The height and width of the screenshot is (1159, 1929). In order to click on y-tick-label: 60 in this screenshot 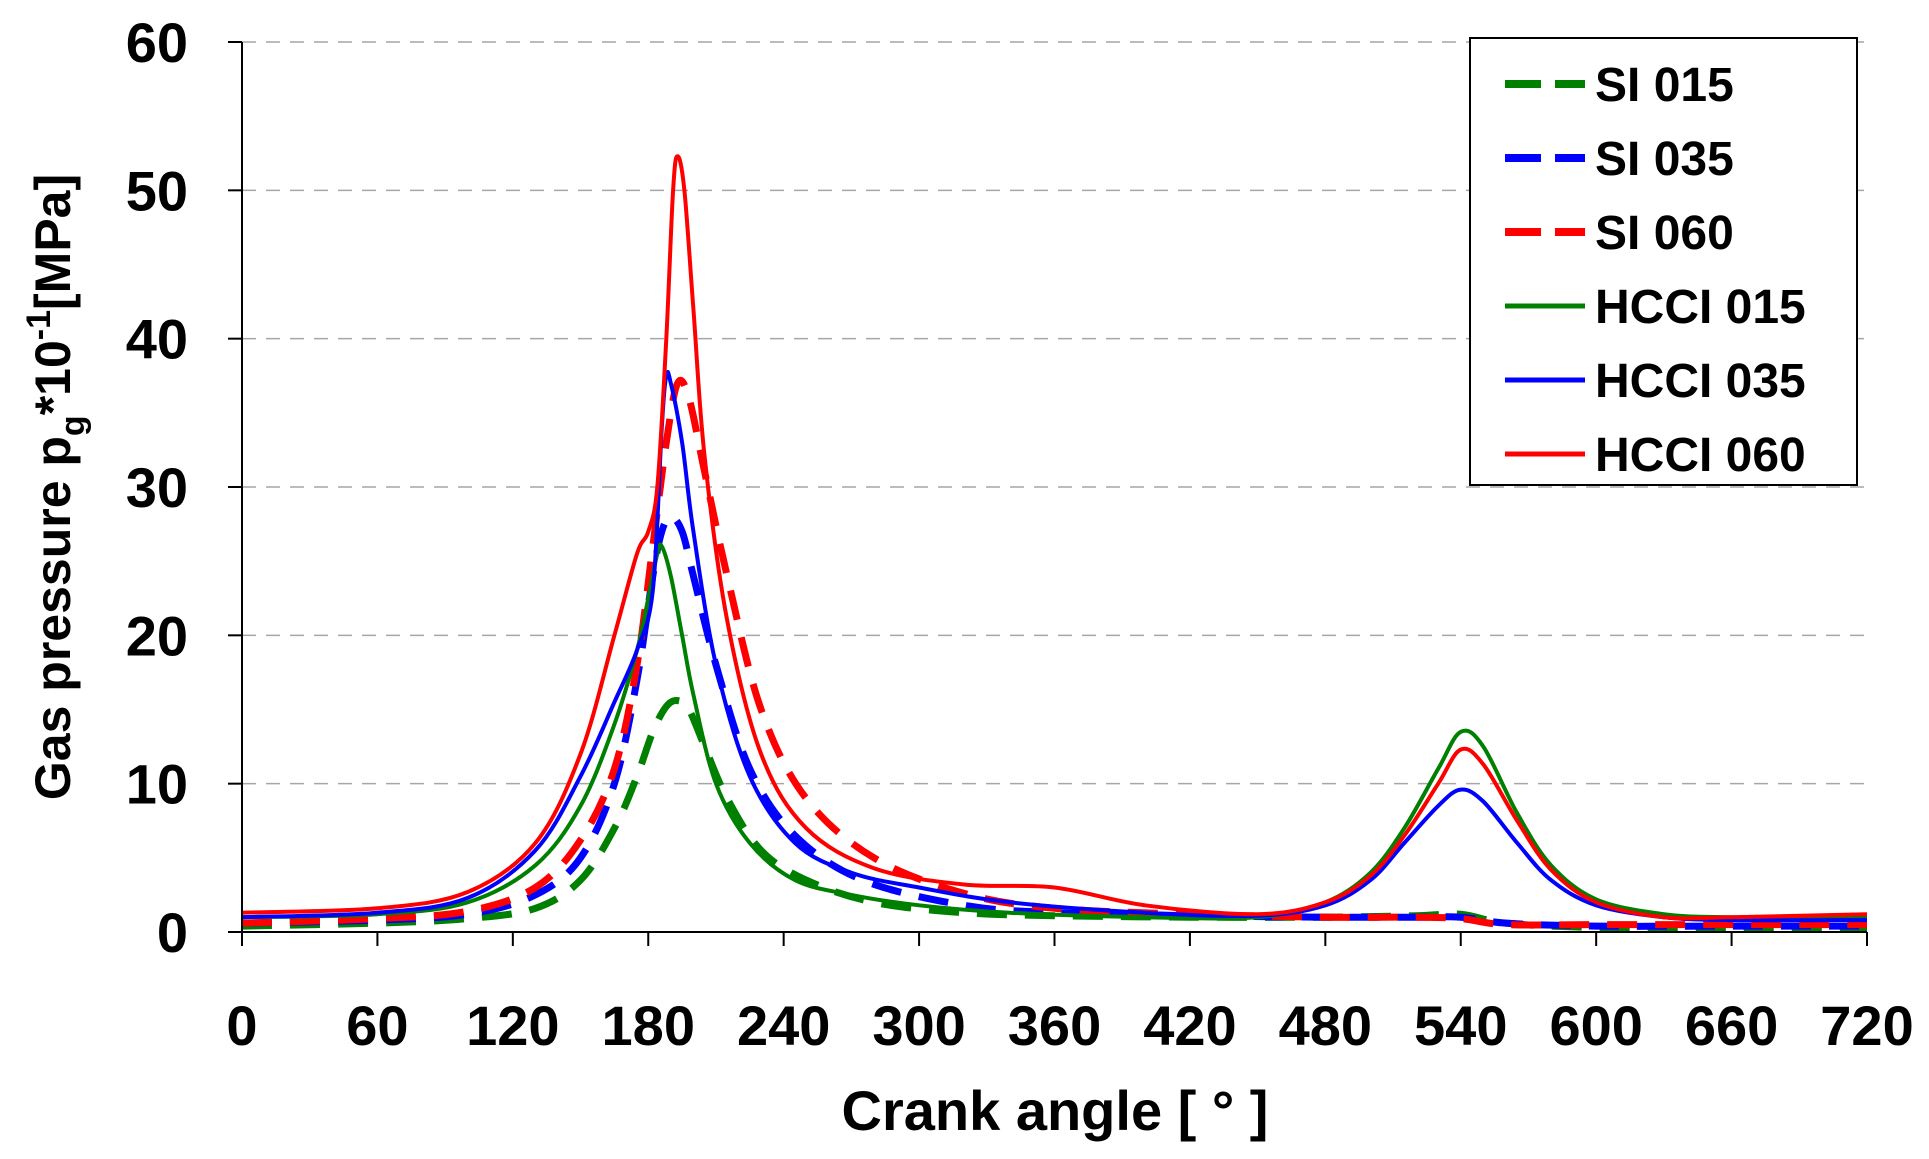, I will do `click(157, 42)`.